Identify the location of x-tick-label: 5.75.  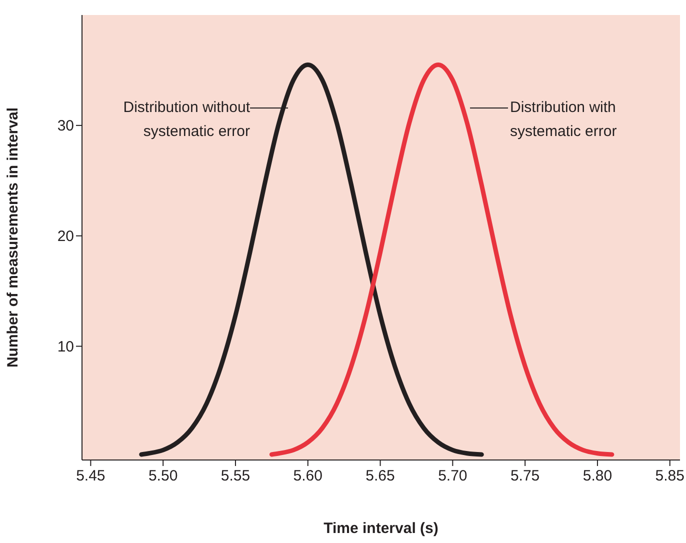
(525, 476).